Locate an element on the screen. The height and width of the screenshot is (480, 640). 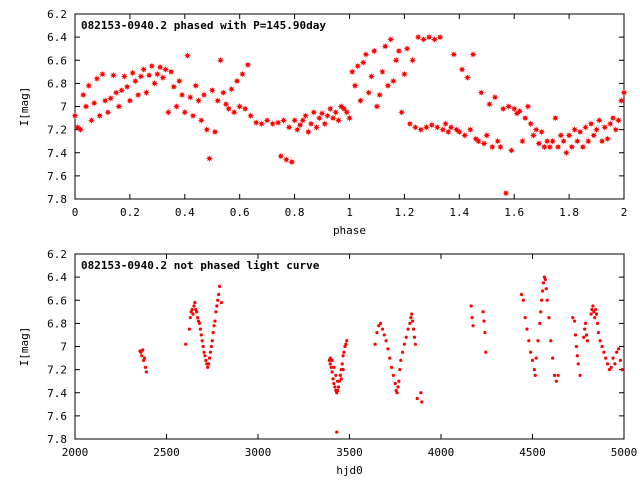
x-tick-label: 4500 is located at coordinates (532, 452).